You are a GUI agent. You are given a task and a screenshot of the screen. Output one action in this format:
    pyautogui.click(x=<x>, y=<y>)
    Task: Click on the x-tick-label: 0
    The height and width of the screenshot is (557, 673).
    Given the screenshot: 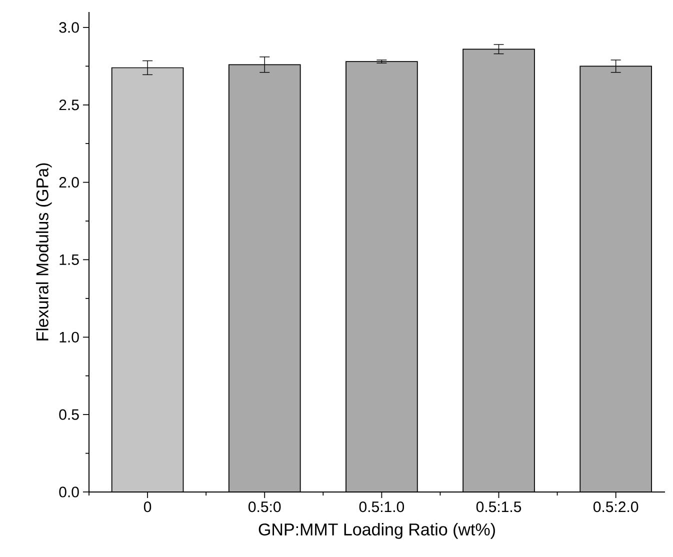 What is the action you would take?
    pyautogui.click(x=148, y=507)
    